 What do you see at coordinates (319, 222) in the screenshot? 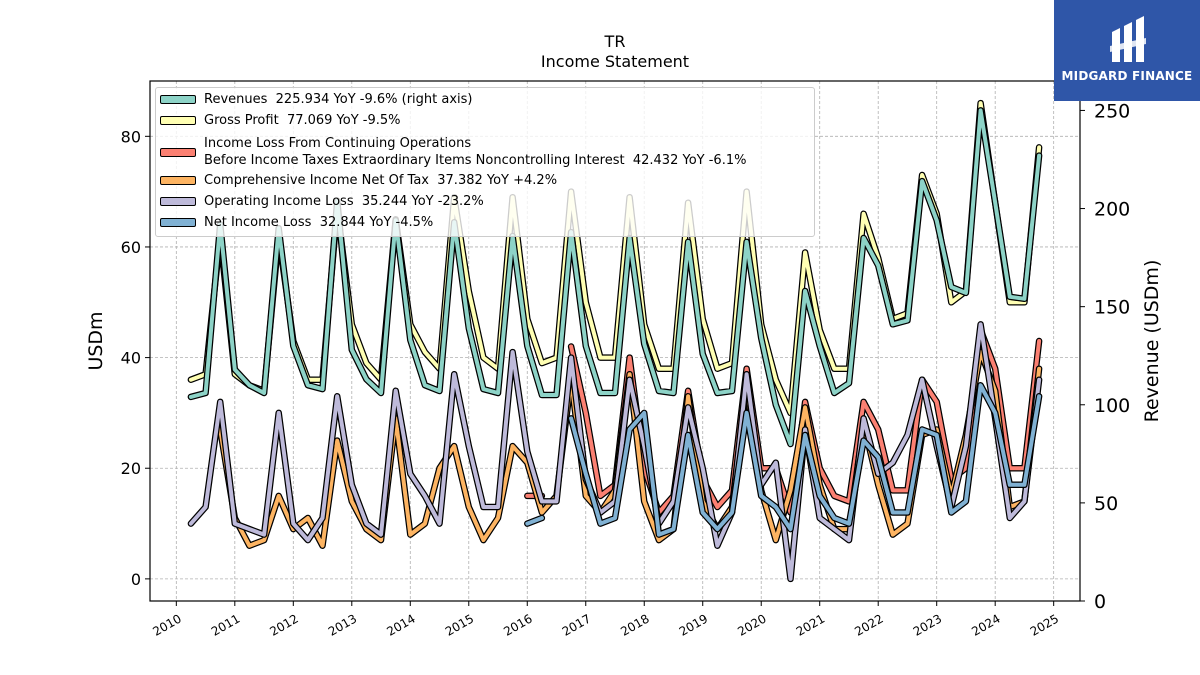
I see `legend-label: Net Income Loss 32.844 YoY -4.5%` at bounding box center [319, 222].